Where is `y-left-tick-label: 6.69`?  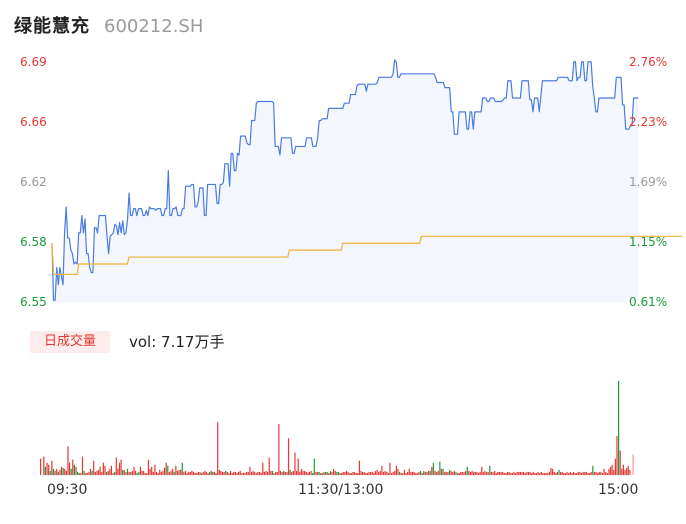
y-left-tick-label: 6.69 is located at coordinates (33, 62).